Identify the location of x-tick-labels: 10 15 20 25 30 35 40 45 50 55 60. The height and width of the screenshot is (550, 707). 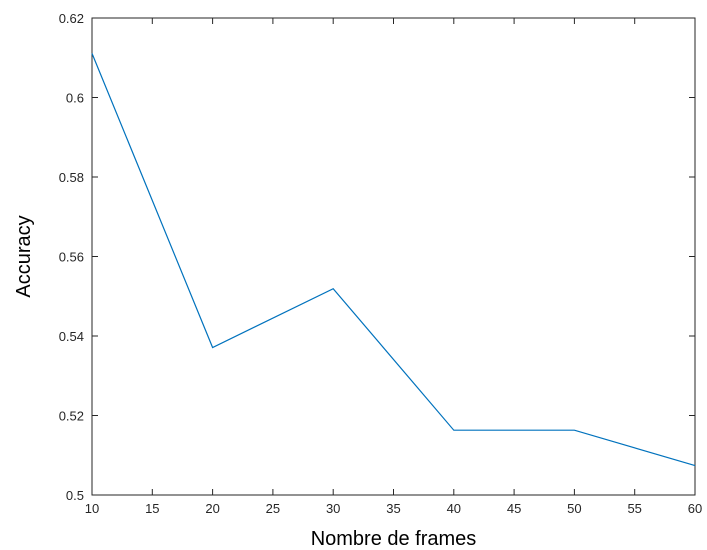
(393, 508).